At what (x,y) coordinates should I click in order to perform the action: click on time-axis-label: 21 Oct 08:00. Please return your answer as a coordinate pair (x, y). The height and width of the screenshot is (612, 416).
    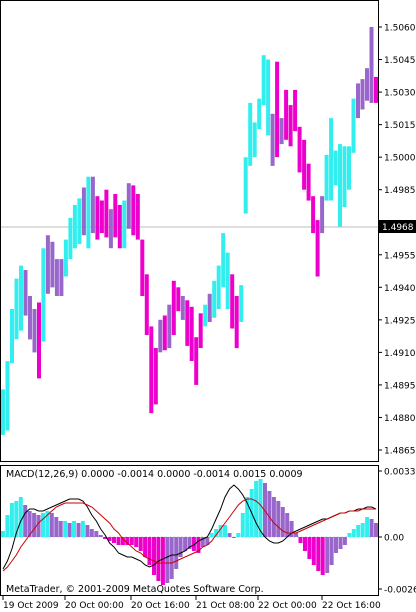
    Looking at the image, I should click on (225, 606).